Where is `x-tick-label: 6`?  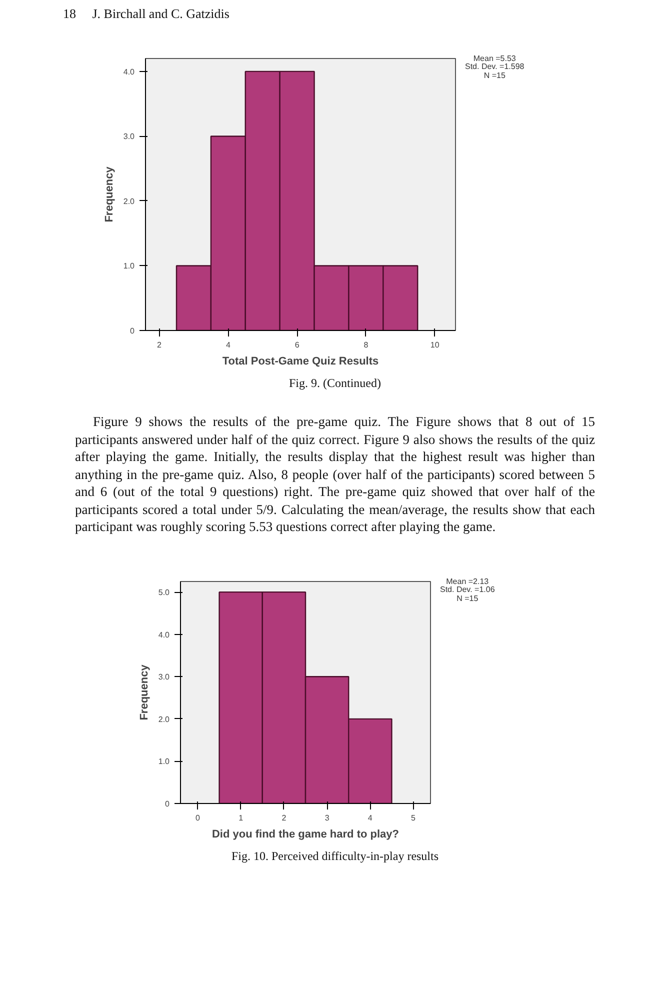
x-tick-label: 6 is located at coordinates (297, 345).